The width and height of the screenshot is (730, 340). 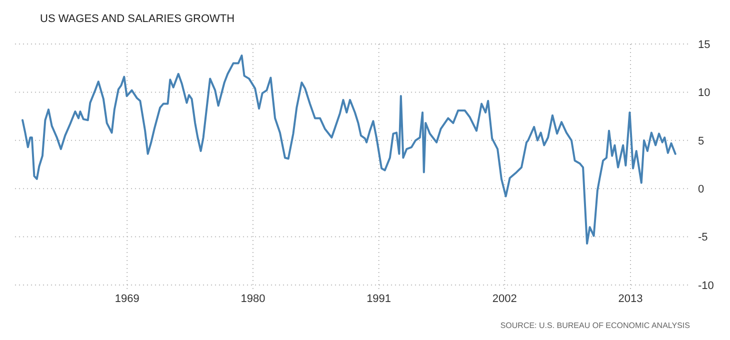 I want to click on x-tick-label: 1980, so click(x=253, y=299).